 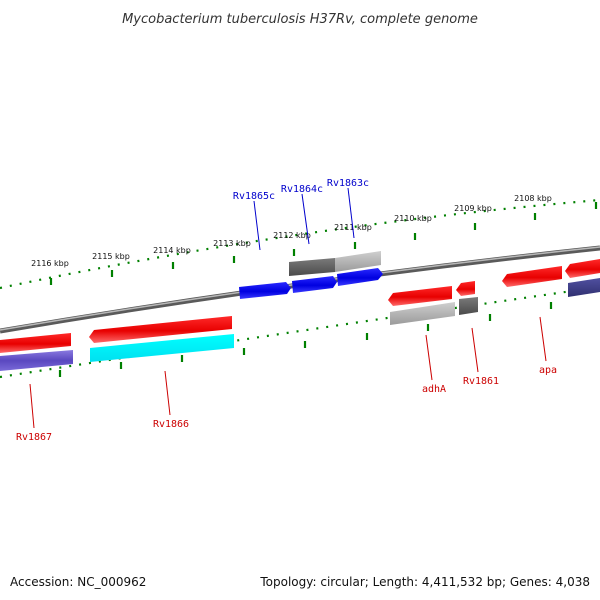 I want to click on inner-major-ticks, so click(x=305, y=339).